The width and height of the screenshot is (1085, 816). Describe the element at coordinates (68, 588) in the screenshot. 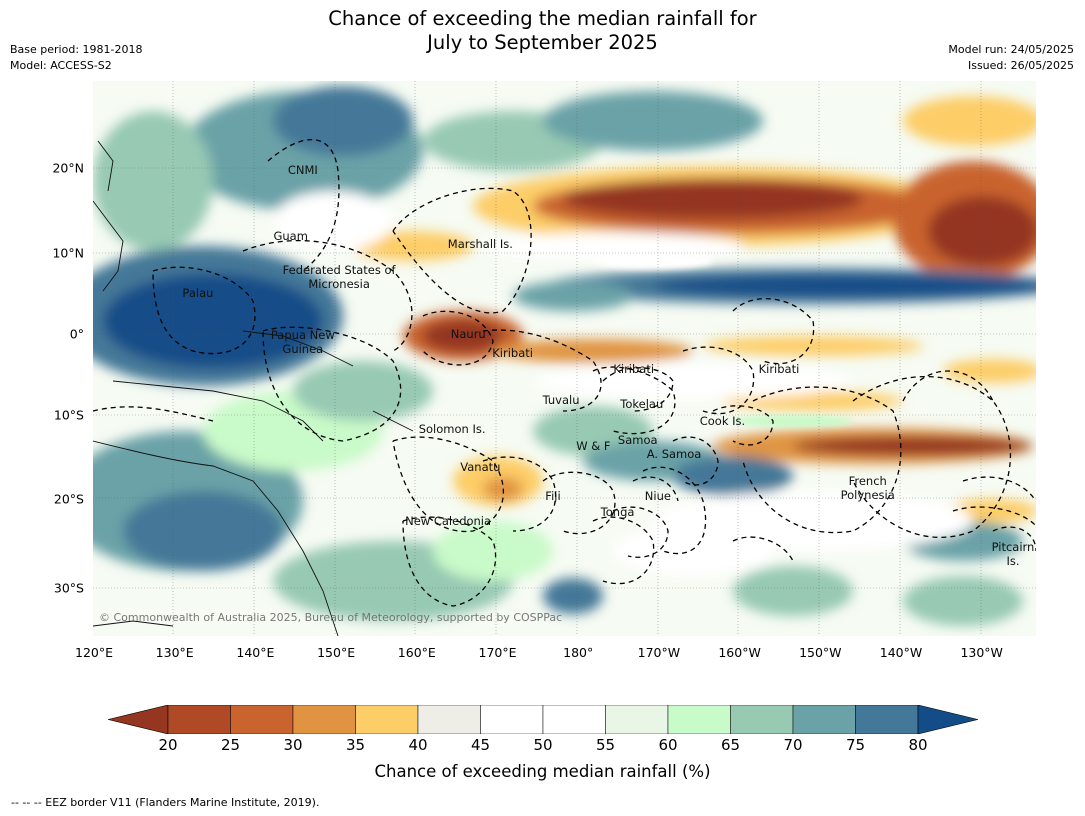

I see `latitude-tick-label: 30°S` at that location.